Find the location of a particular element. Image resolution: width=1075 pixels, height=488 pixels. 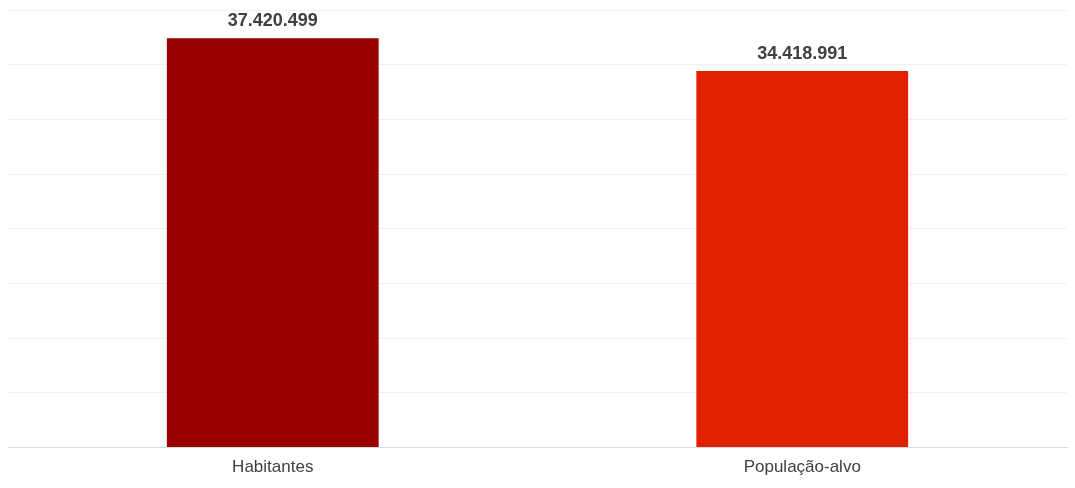

x-tick-label: Habitantes is located at coordinates (273, 467).